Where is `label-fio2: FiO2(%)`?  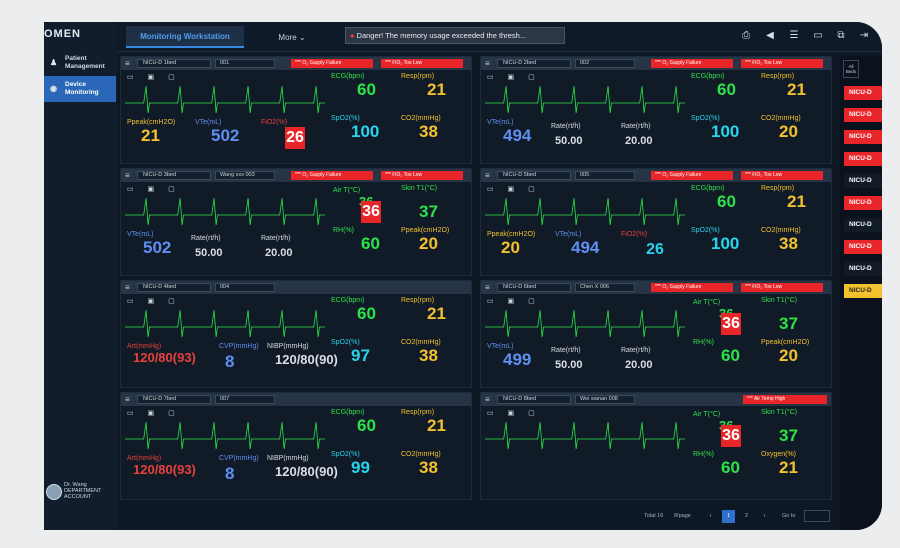 label-fio2: FiO2(%) is located at coordinates (634, 234).